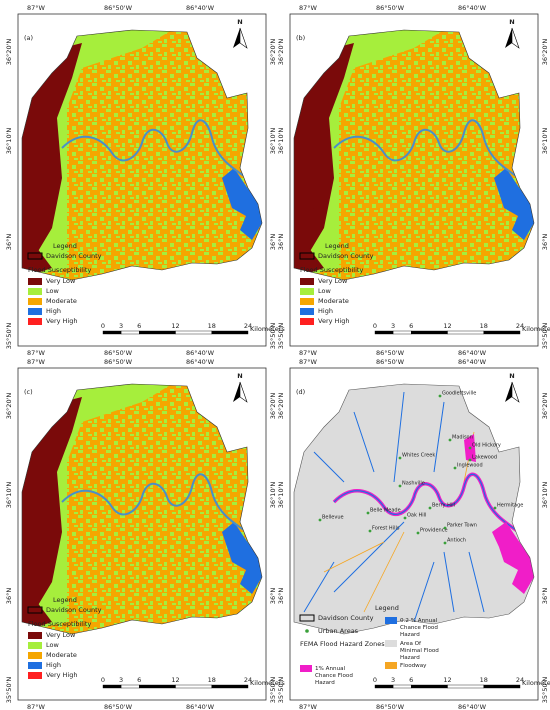  I want to click on place-label: Antioch, so click(456, 541).